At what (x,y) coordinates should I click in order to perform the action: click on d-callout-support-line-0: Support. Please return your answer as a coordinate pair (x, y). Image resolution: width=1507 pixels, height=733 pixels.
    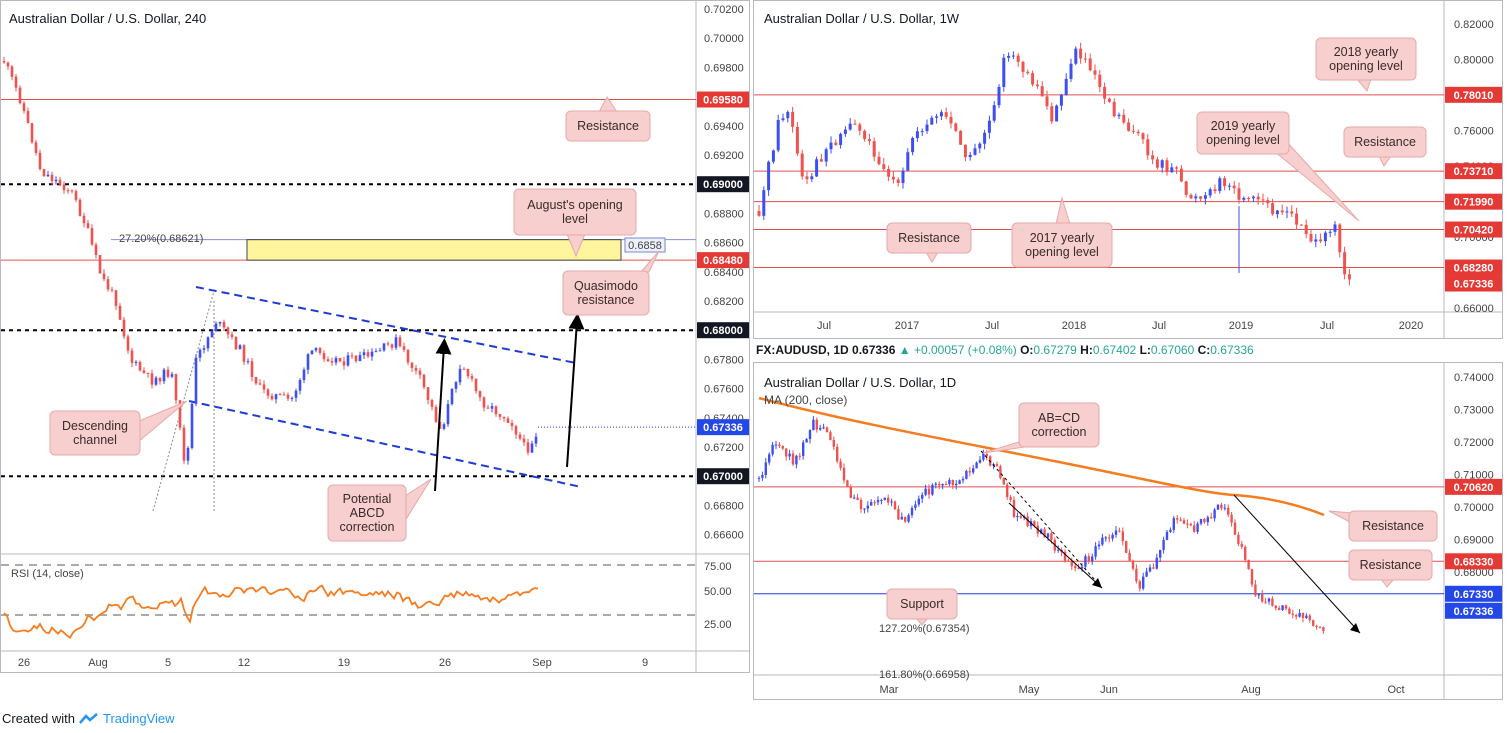
    Looking at the image, I should click on (922, 604).